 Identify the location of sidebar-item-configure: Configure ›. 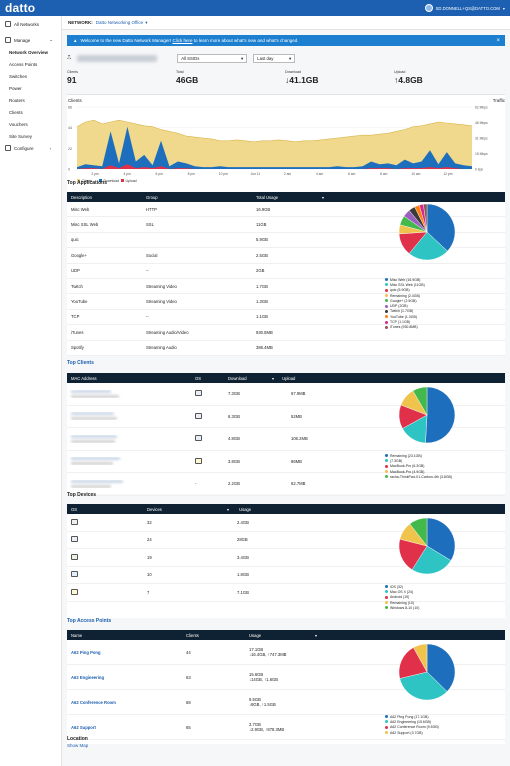
(30, 148).